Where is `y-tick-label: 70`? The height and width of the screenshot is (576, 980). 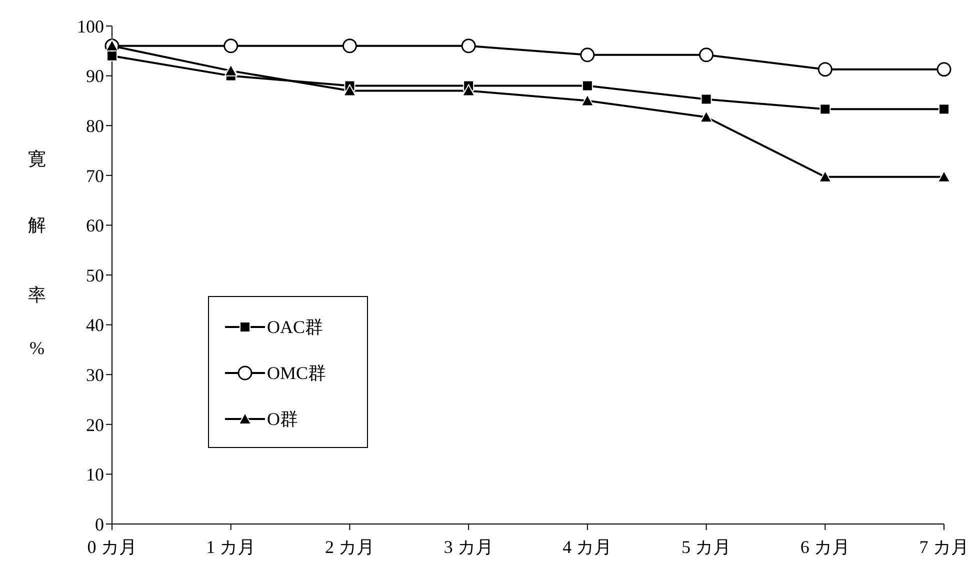 y-tick-label: 70 is located at coordinates (95, 176).